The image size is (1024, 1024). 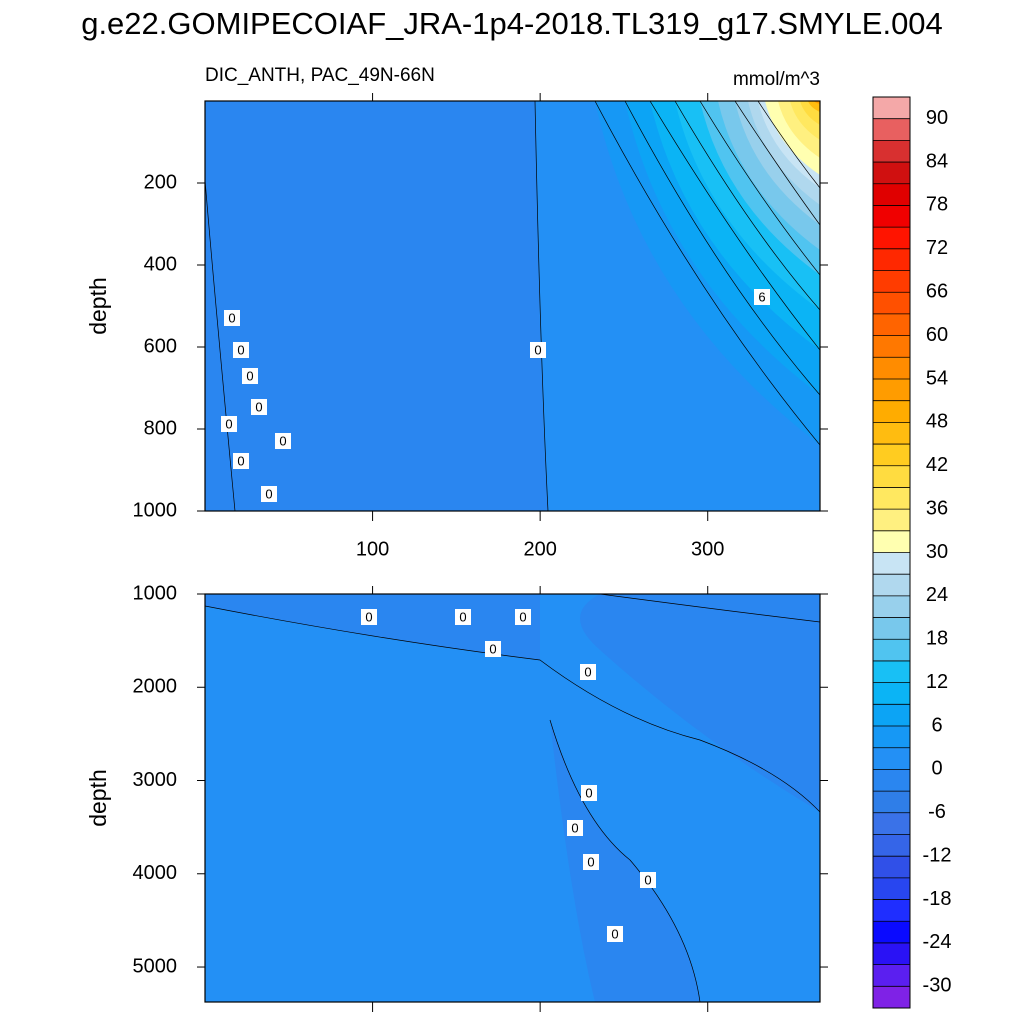 What do you see at coordinates (937, 291) in the screenshot?
I see `colorbar-label: 66` at bounding box center [937, 291].